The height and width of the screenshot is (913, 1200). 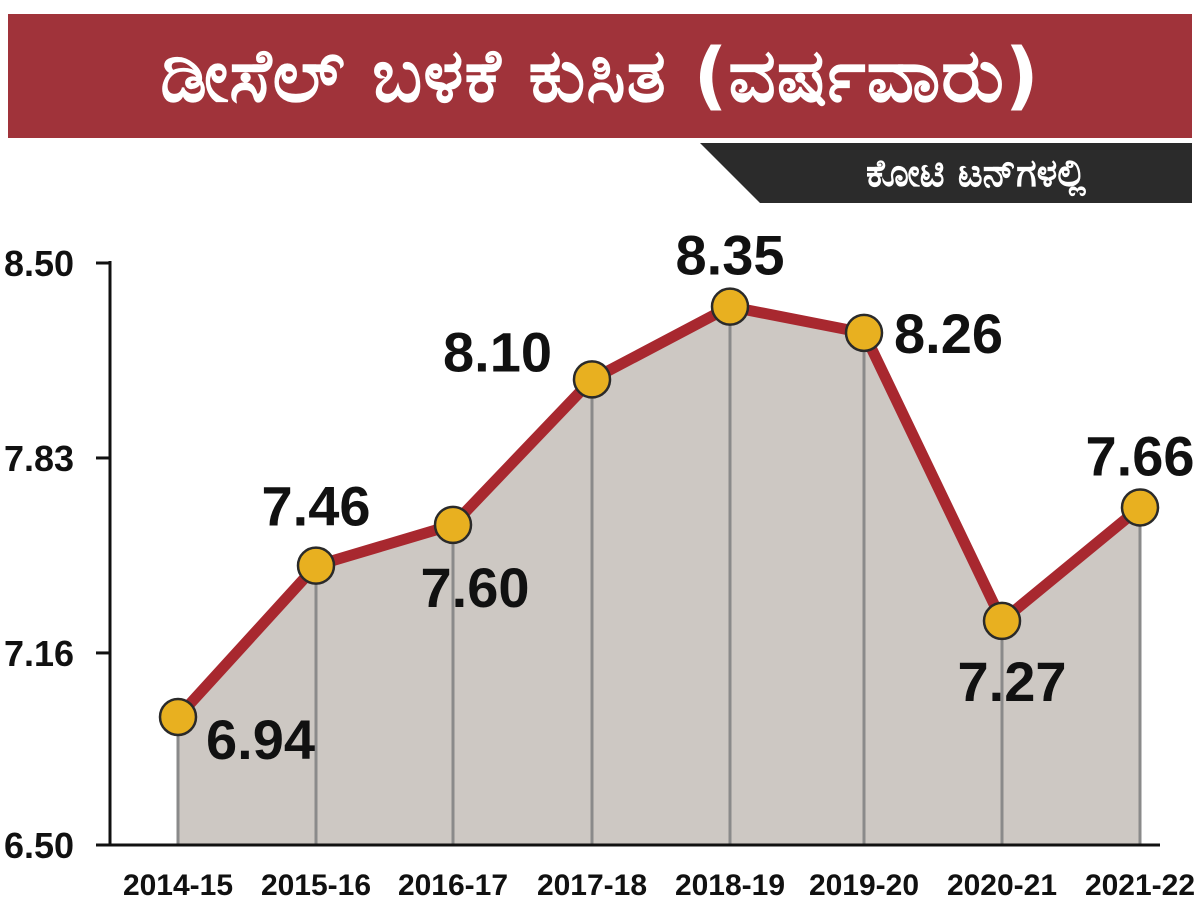 I want to click on y-tick-label: 6.50, so click(x=39, y=845).